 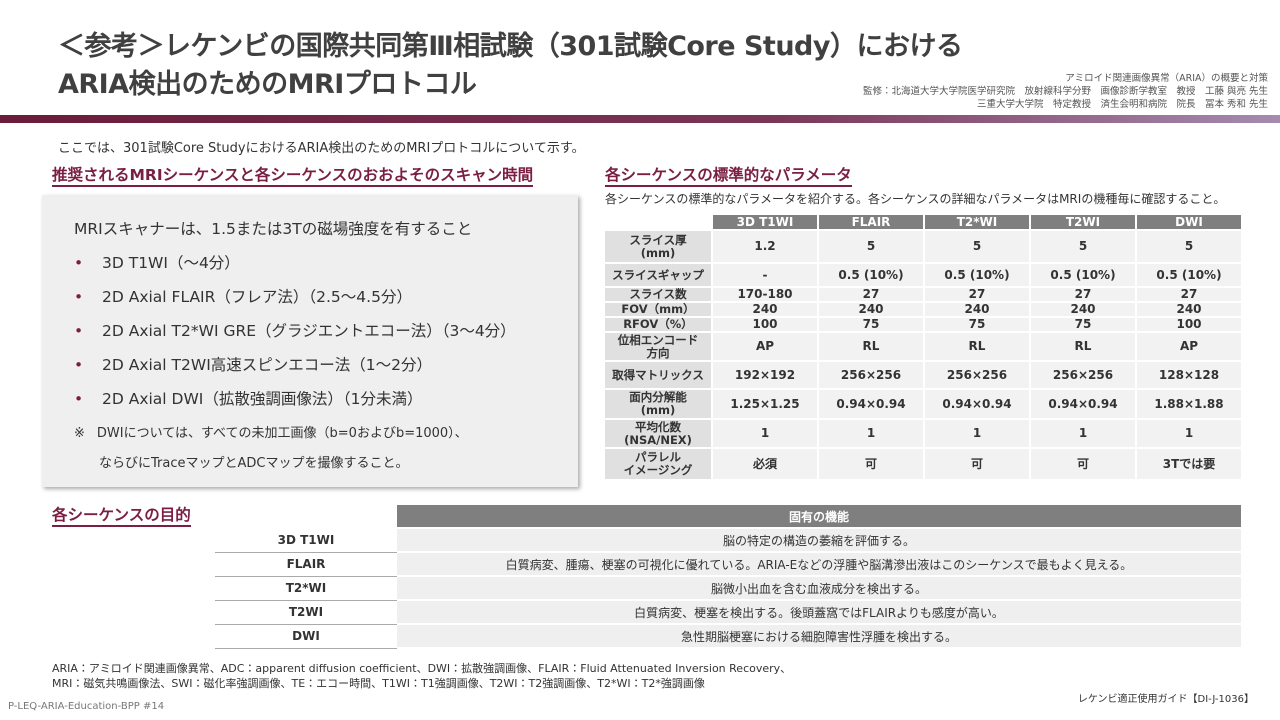 What do you see at coordinates (658, 410) in the screenshot?
I see `row-label-line: (mm)` at bounding box center [658, 410].